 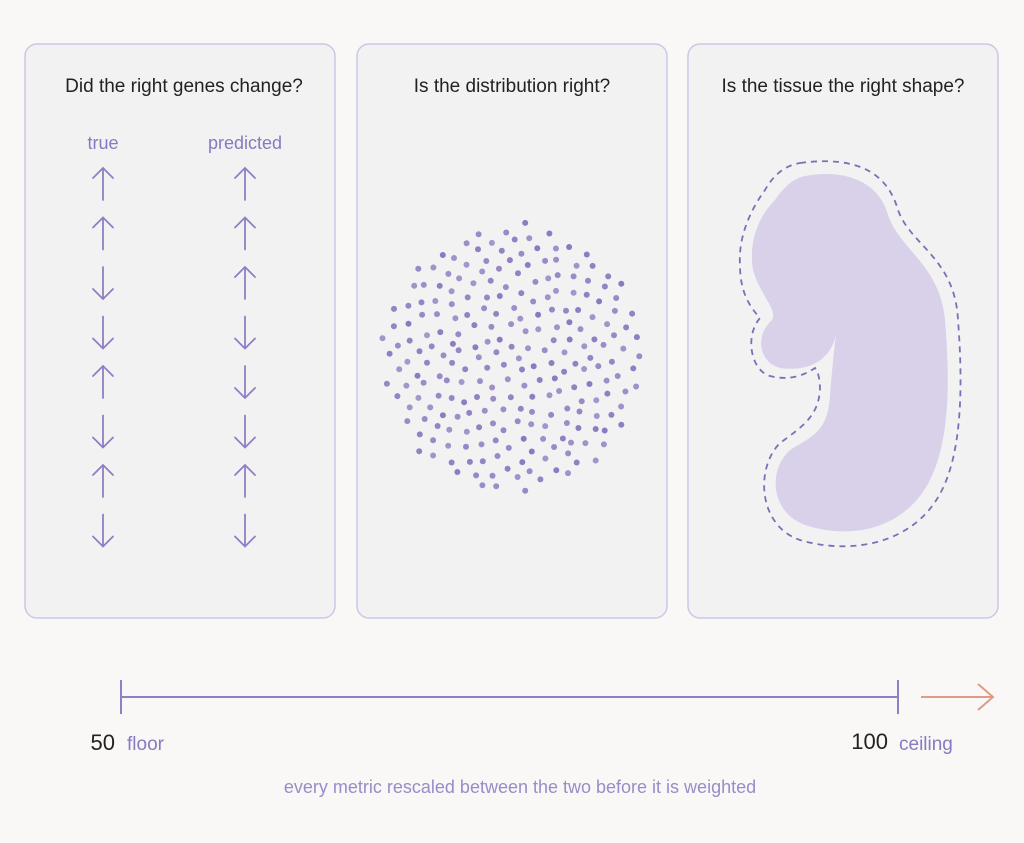 What do you see at coordinates (512, 86) in the screenshot?
I see `panel-title: Is the distribution right?` at bounding box center [512, 86].